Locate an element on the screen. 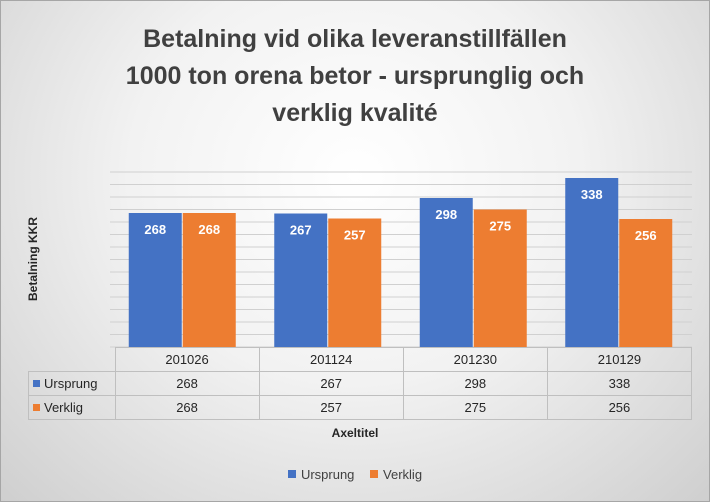 The image size is (710, 502). data-table-row-ursprung: Ursprung 268 267 298 338 is located at coordinates (360, 383).